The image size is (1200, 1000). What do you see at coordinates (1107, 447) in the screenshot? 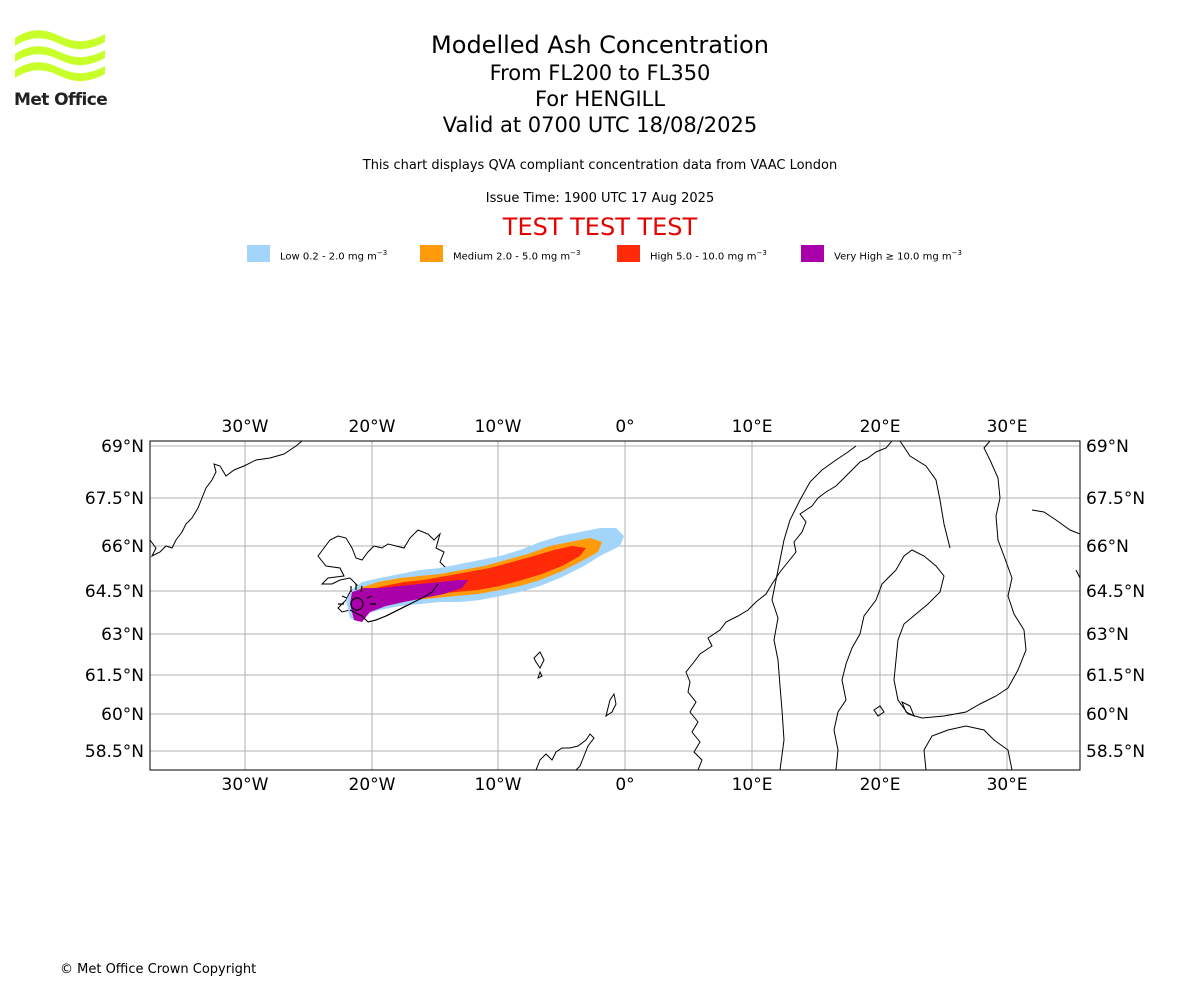
I see `lat-tick-label-right: 69°N` at bounding box center [1107, 447].